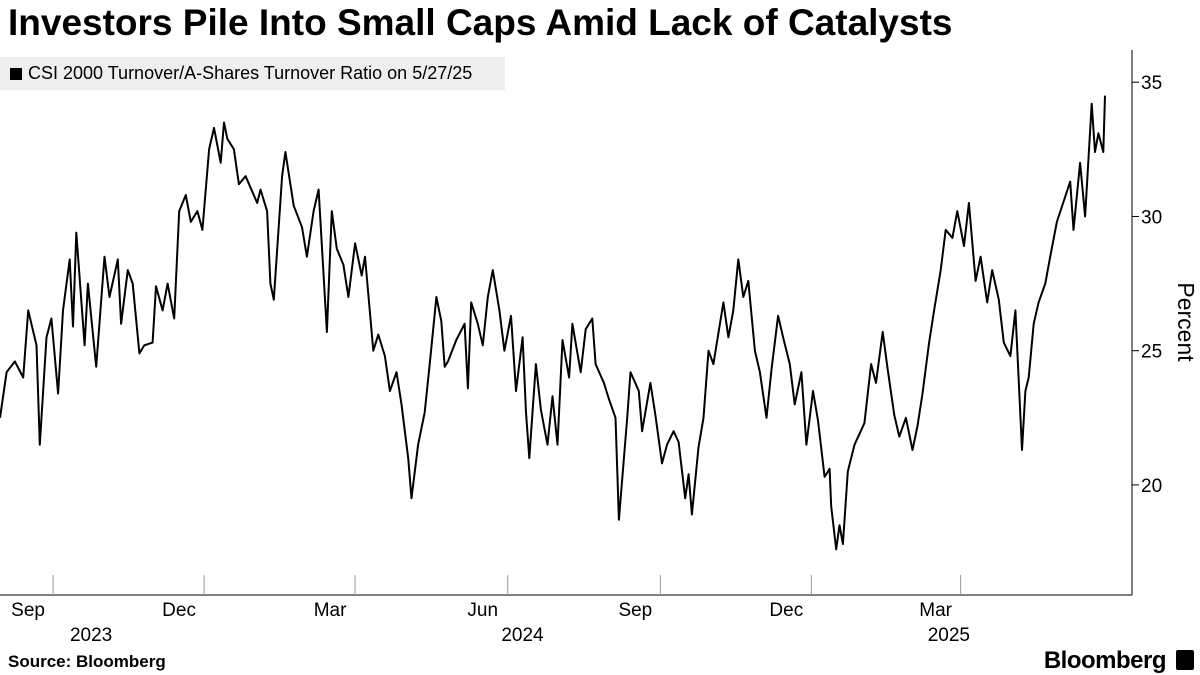 The image size is (1200, 675). Describe the element at coordinates (1151, 486) in the screenshot. I see `y-tick-label: 20` at that location.